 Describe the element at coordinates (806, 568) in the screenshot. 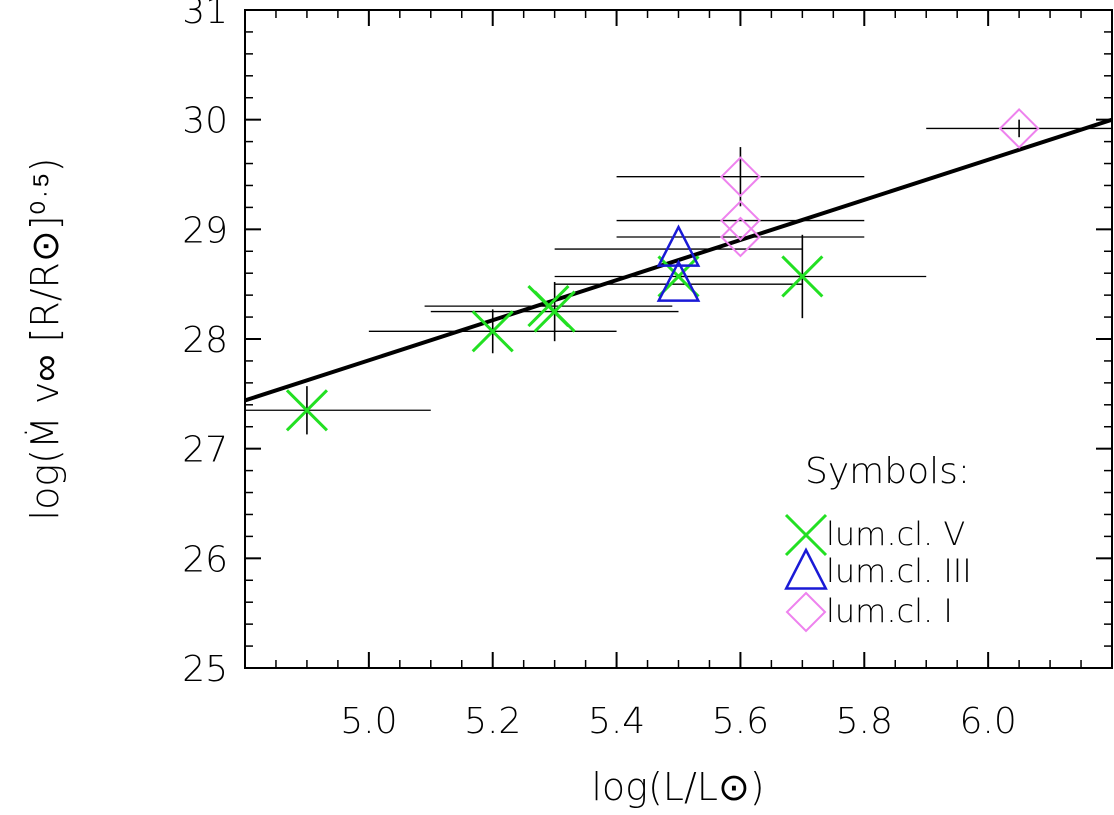

I see `legend-marker-triangle` at that location.